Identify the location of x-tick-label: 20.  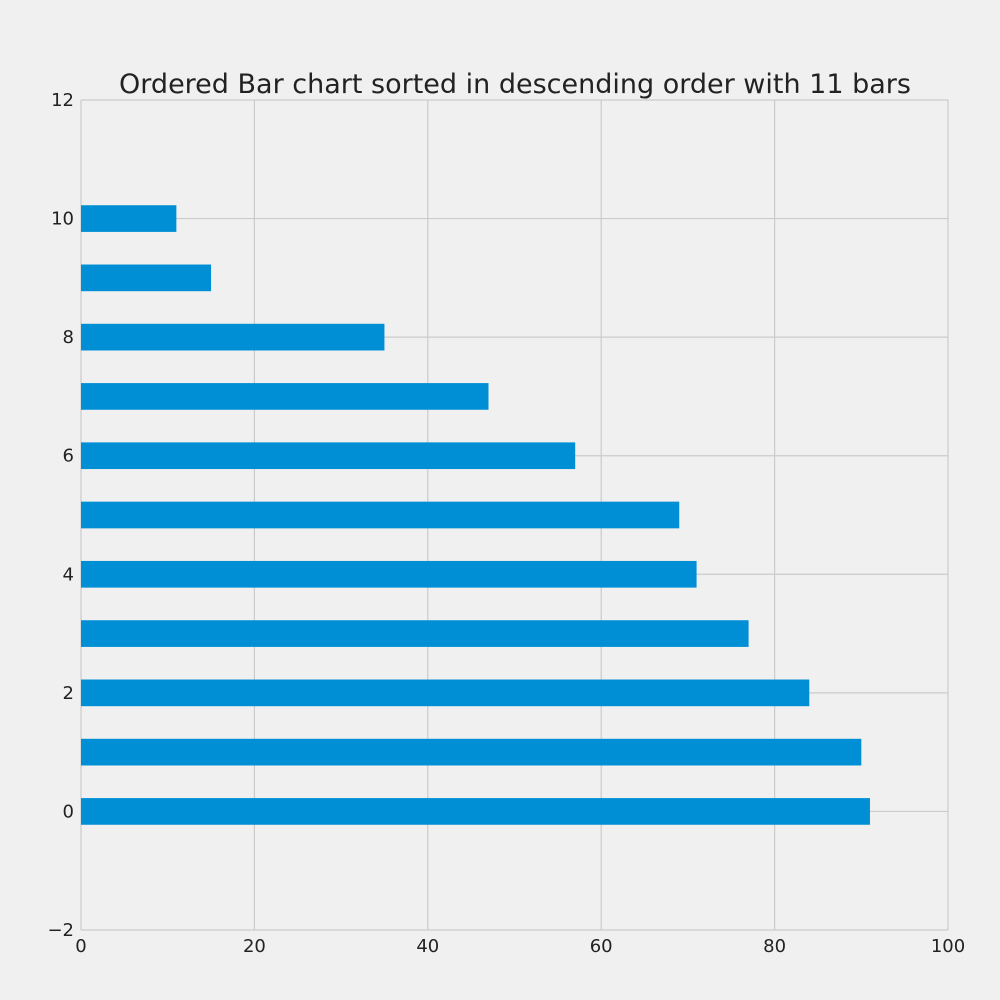
(254, 946).